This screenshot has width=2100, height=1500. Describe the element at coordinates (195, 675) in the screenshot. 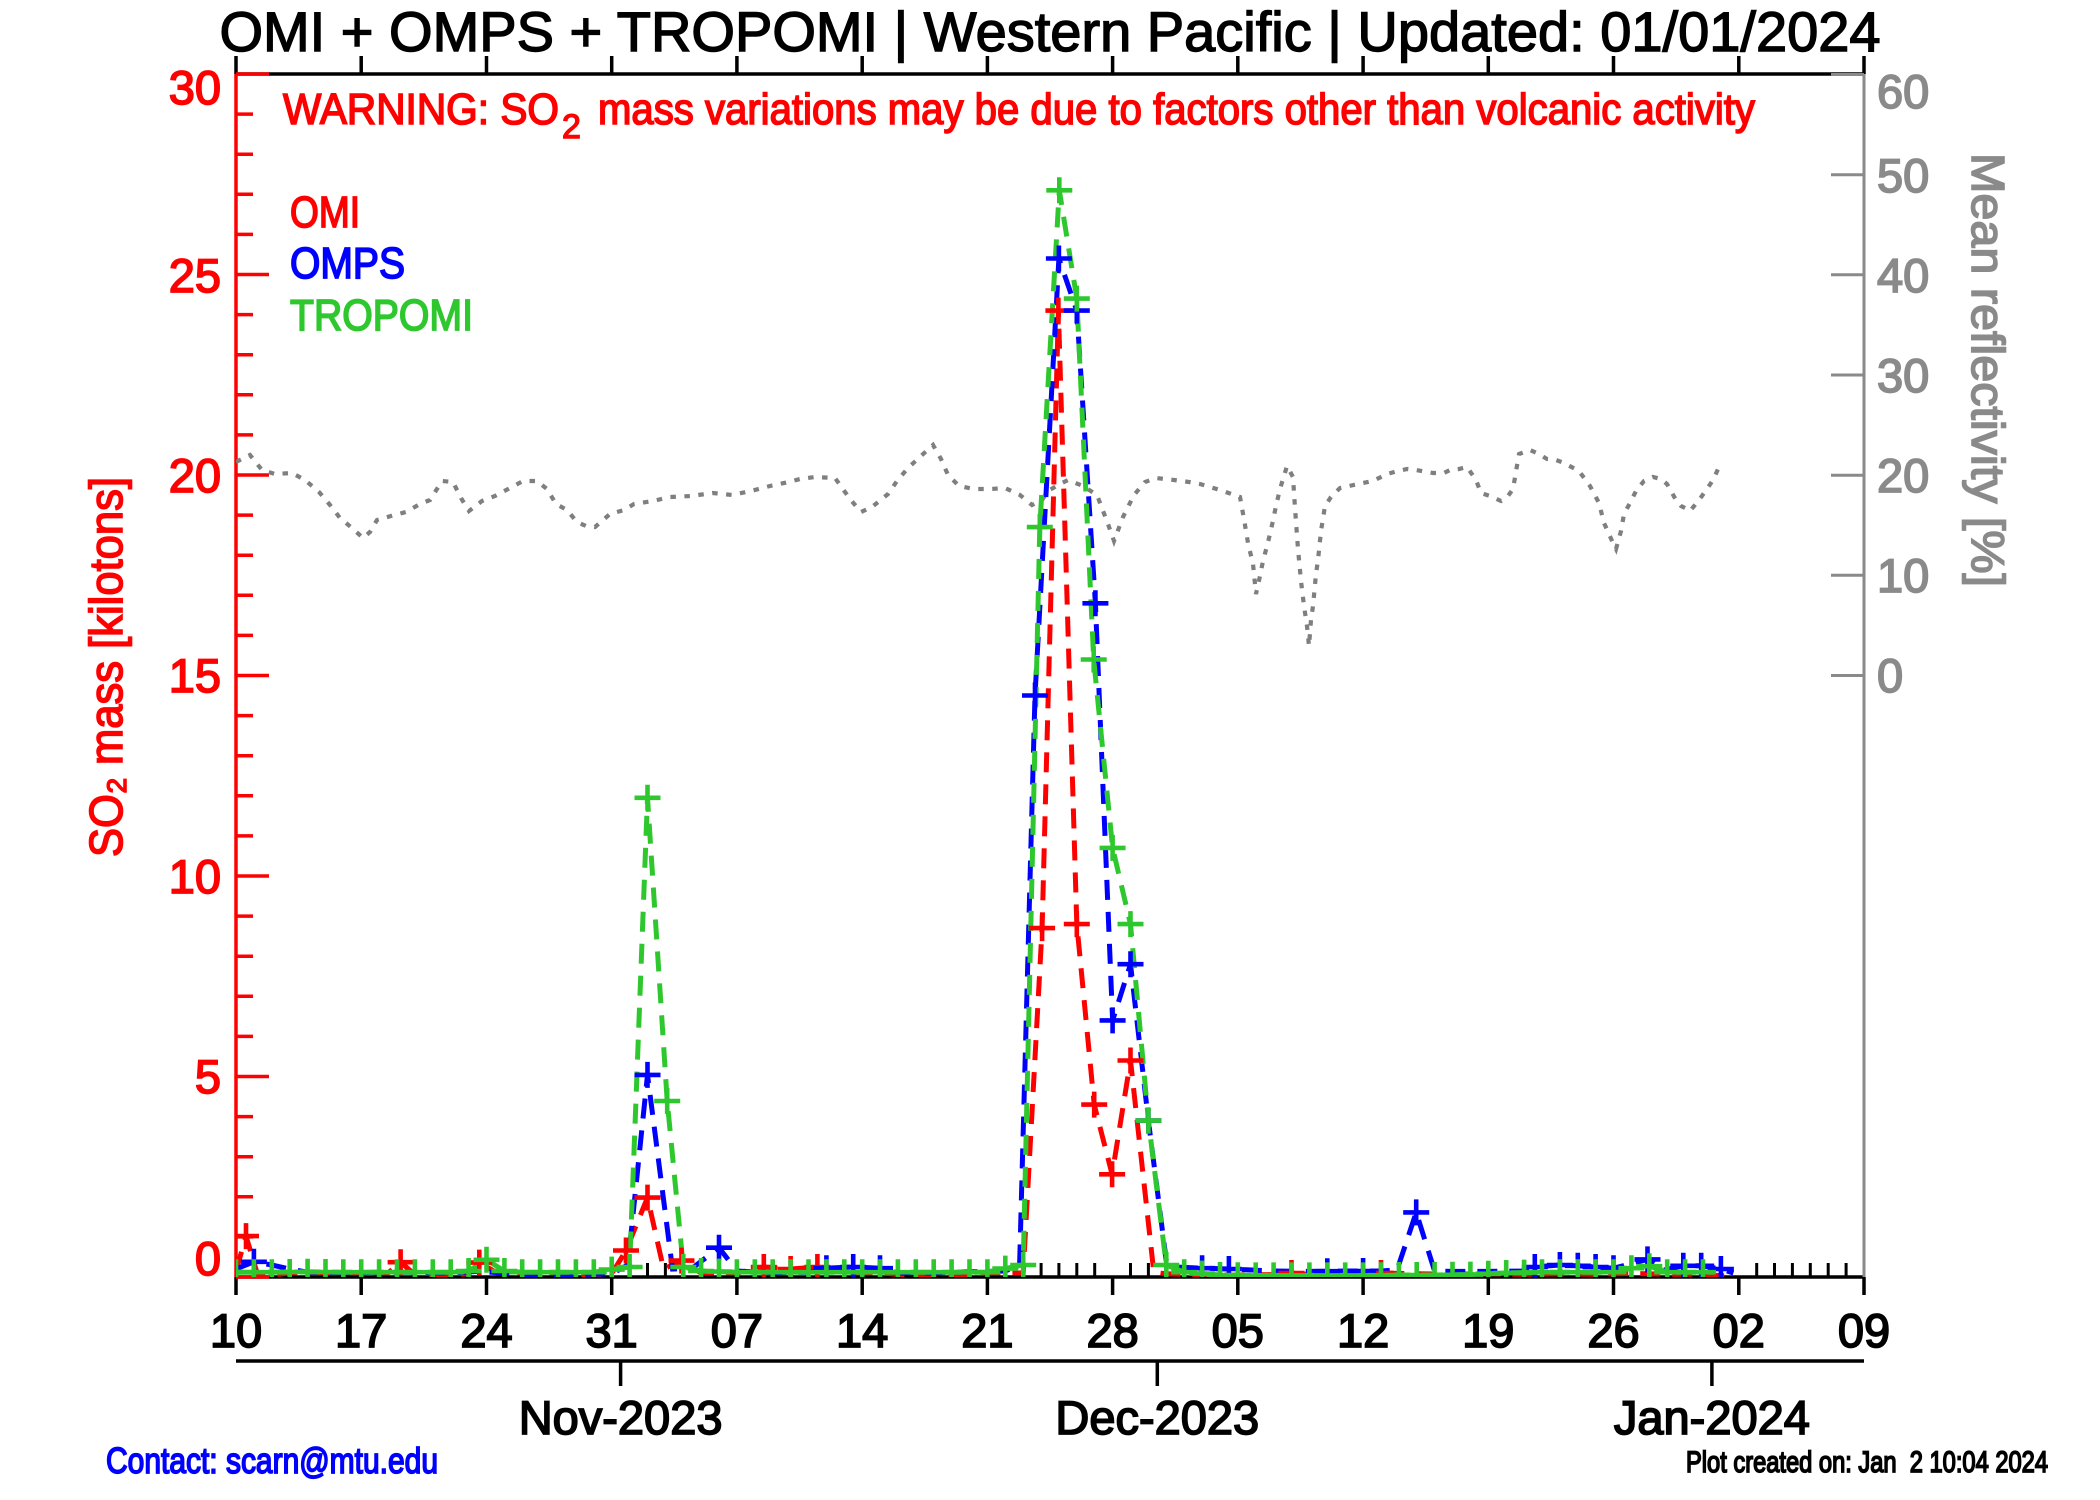

I see `svg-text: 15` at that location.